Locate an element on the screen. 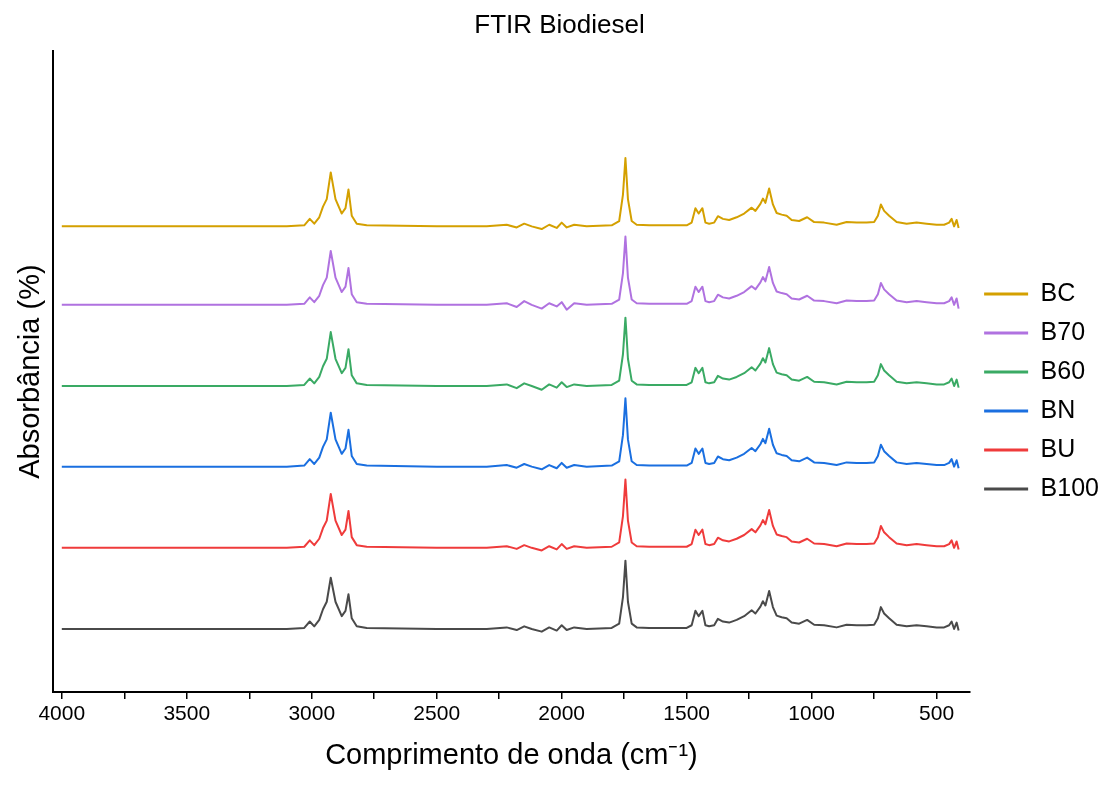 The width and height of the screenshot is (1111, 785). legend-label: BC is located at coordinates (1058, 291).